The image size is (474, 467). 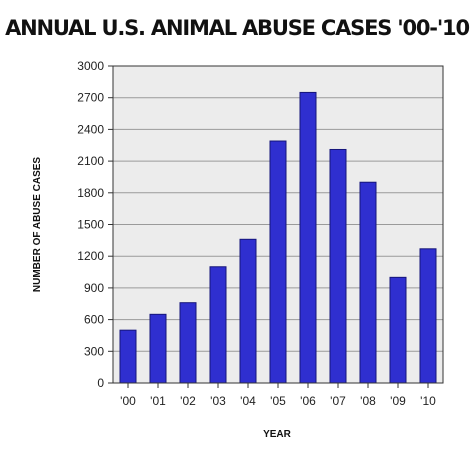 What do you see at coordinates (128, 401) in the screenshot?
I see `x-tick-label: '00` at bounding box center [128, 401].